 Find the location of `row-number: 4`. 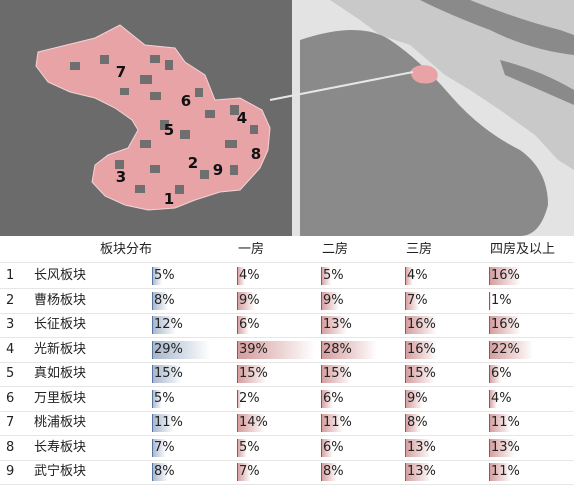

row-number: 4 is located at coordinates (10, 349).